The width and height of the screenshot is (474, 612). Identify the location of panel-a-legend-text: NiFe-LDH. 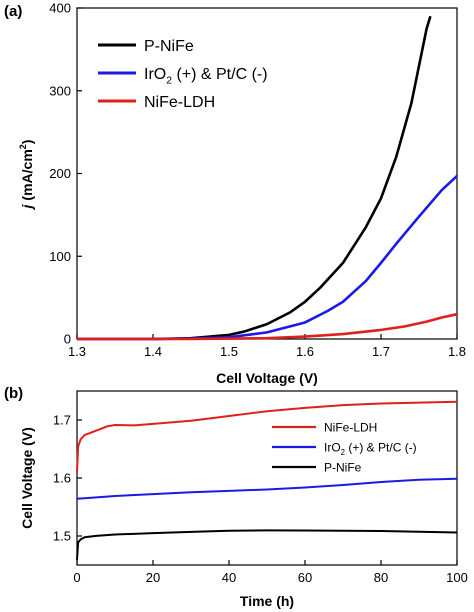
(179, 102).